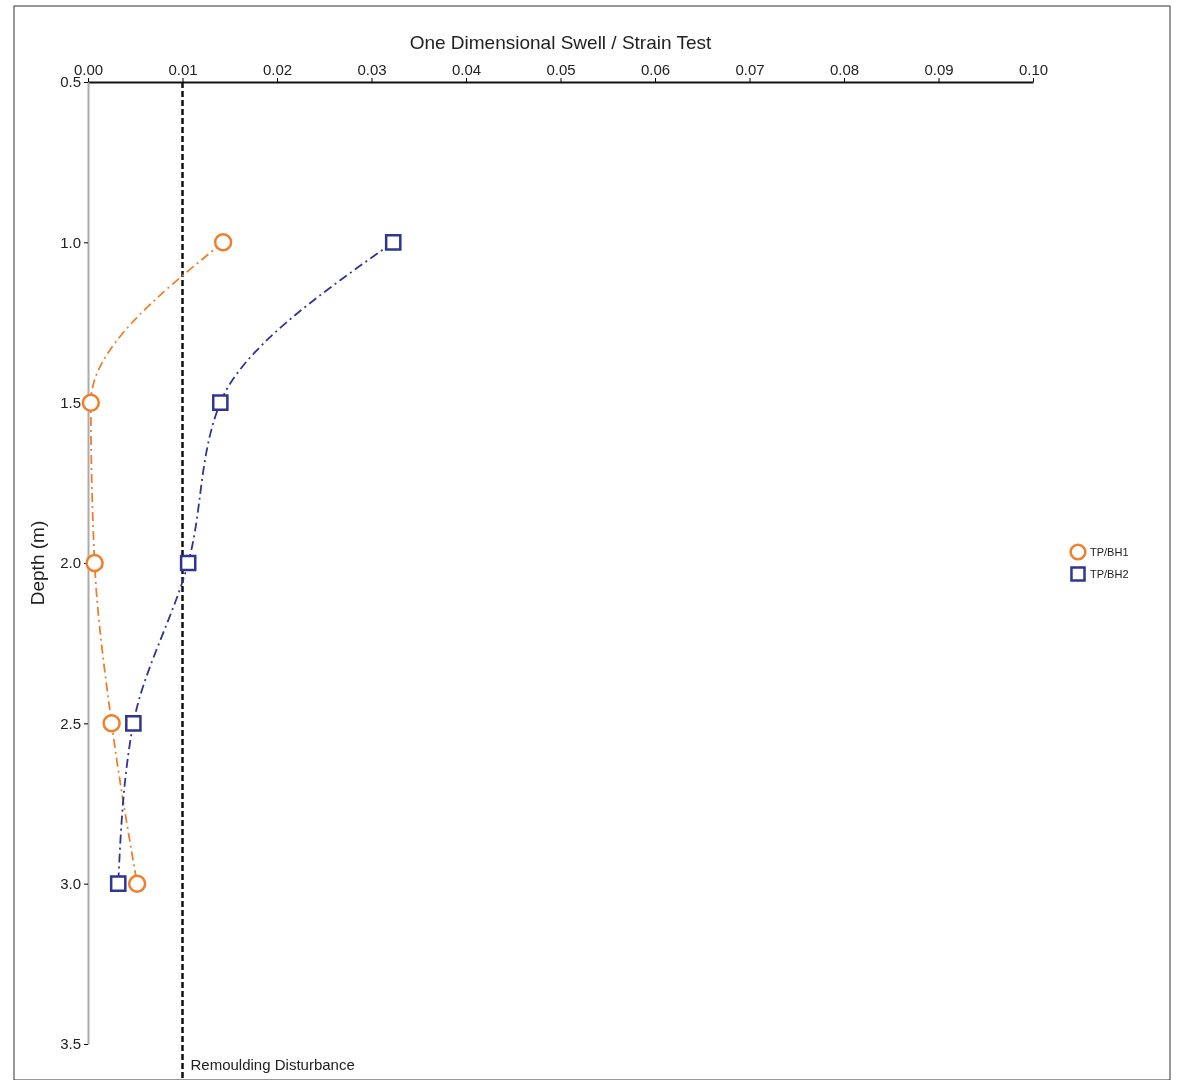 The image size is (1181, 1080). Describe the element at coordinates (466, 69) in the screenshot. I see `x-tick-label: 0.04` at that location.